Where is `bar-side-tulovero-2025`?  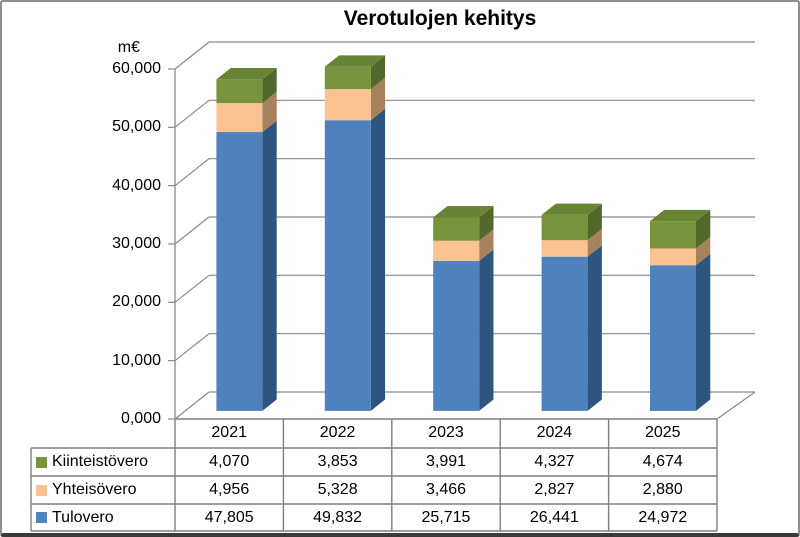
bar-side-tulovero-2025 is located at coordinates (703, 332).